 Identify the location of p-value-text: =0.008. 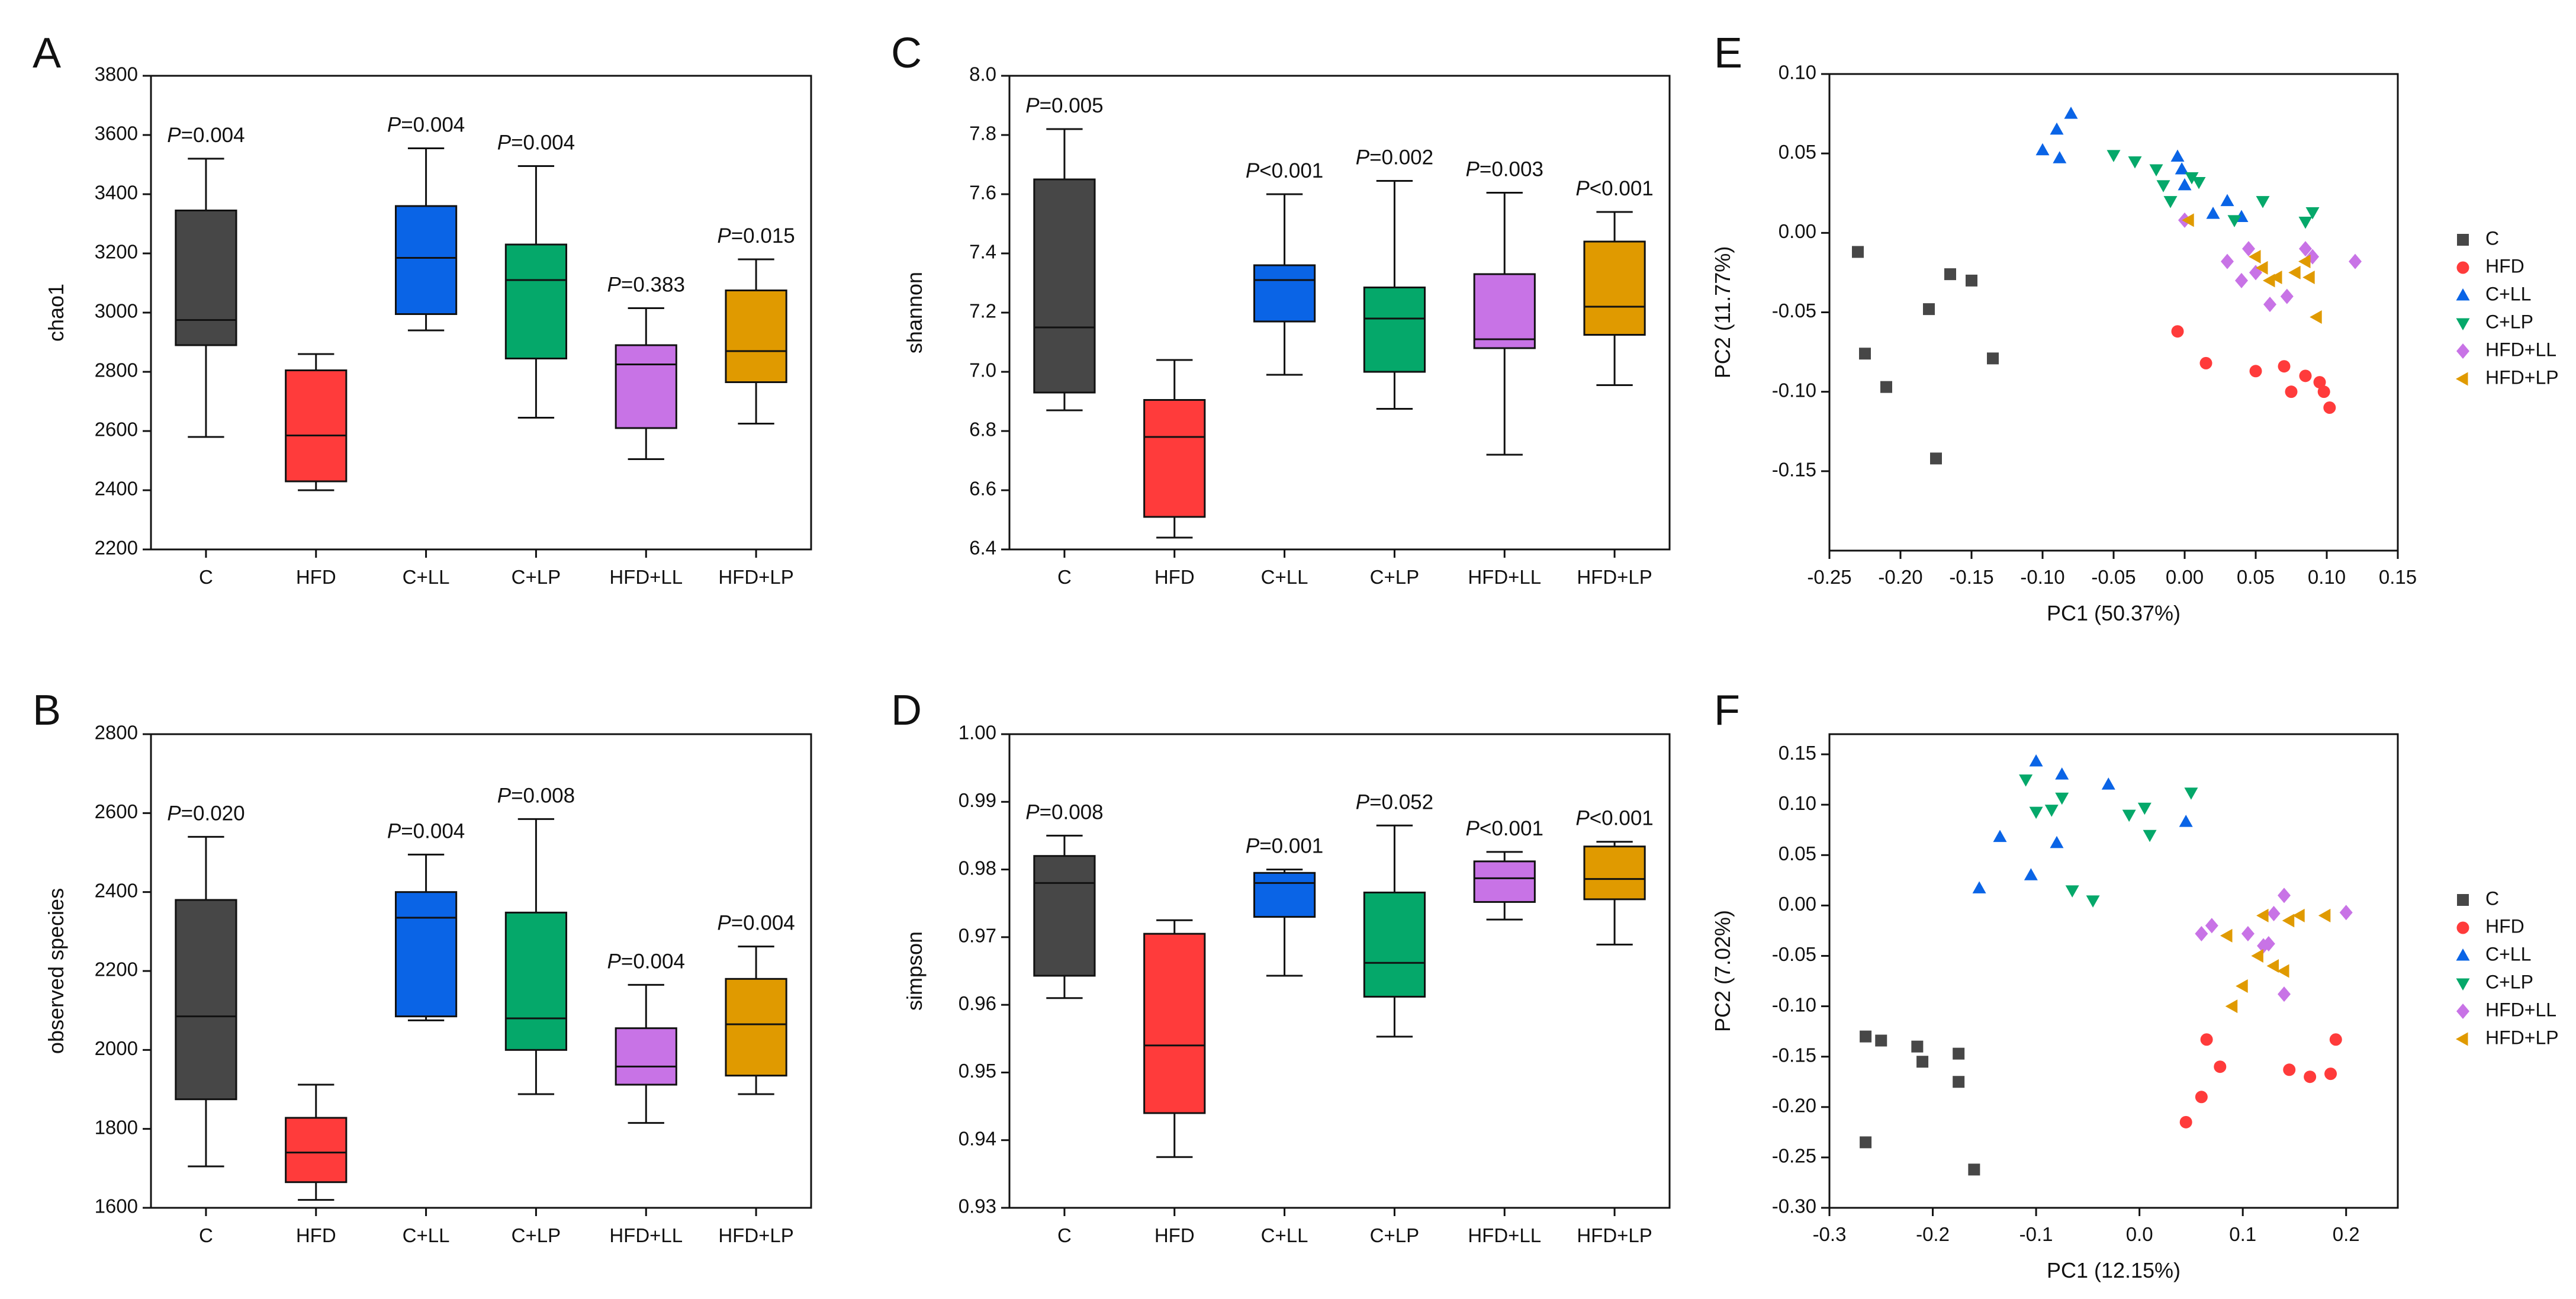
(543, 795).